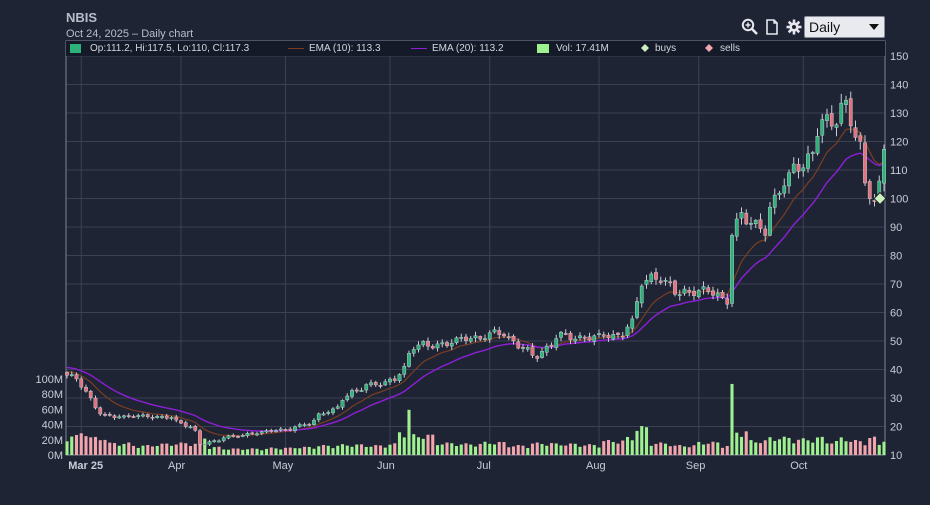 The image size is (930, 505). What do you see at coordinates (386, 466) in the screenshot?
I see `month-label: Jun` at bounding box center [386, 466].